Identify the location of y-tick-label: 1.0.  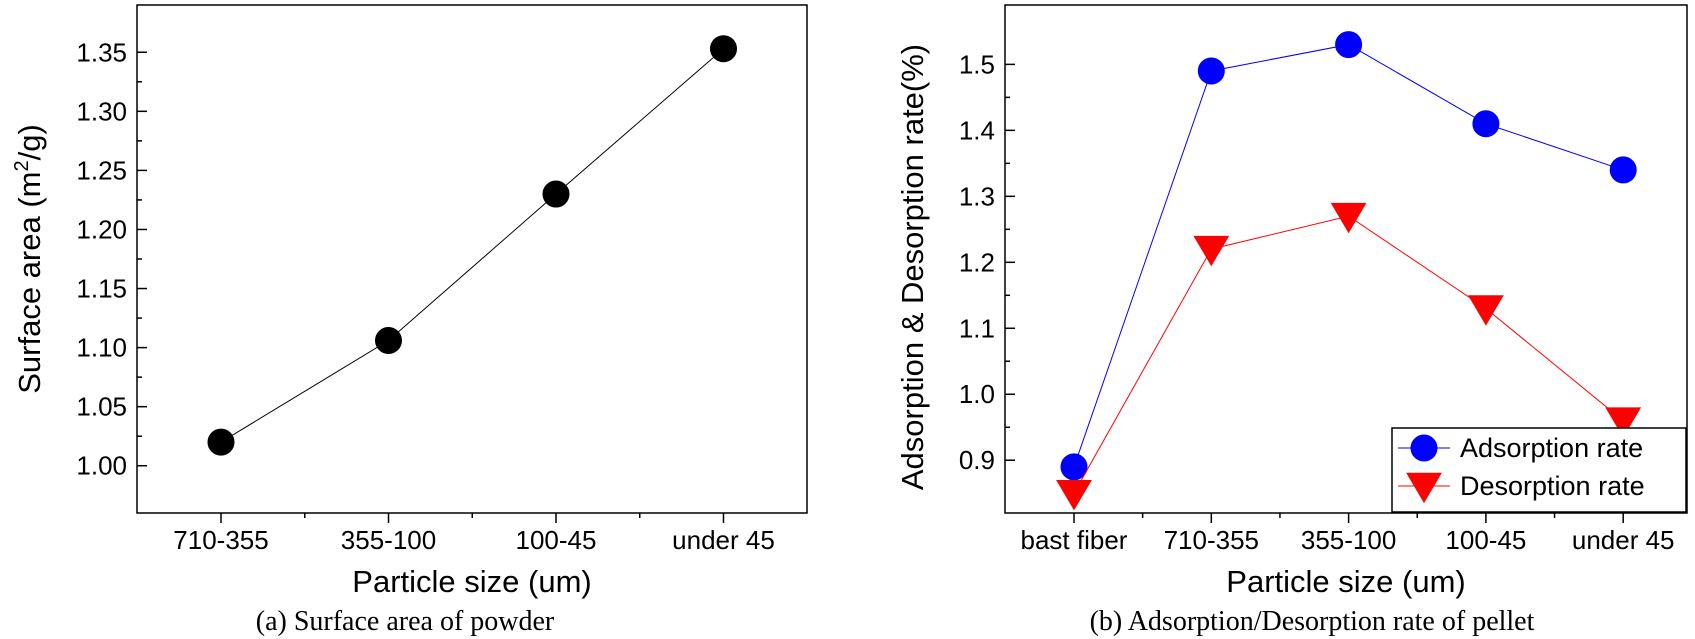
(977, 394).